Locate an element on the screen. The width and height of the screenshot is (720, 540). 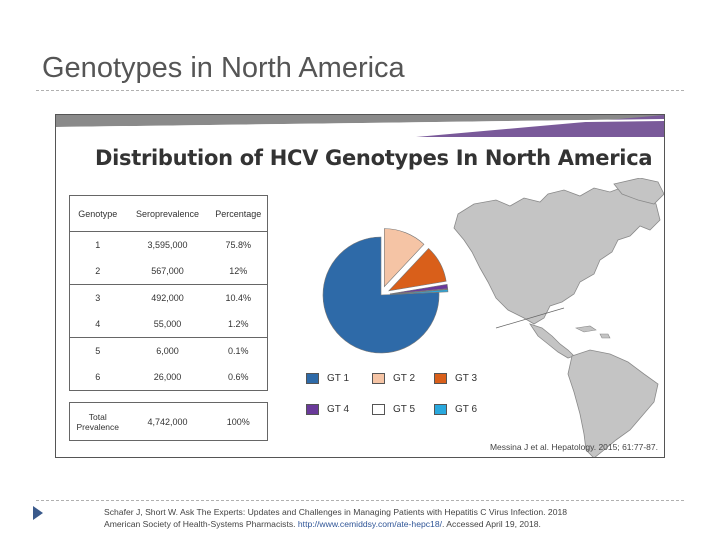
slide-title: Genotypes in North America is located at coordinates (223, 68).